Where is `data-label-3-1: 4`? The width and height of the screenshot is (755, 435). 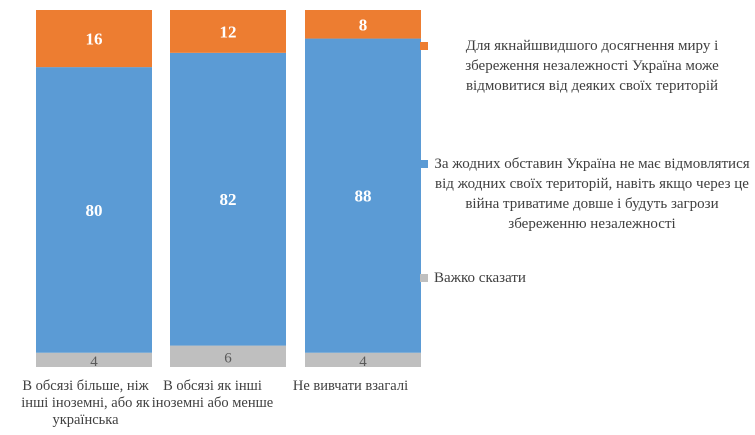
data-label-3-1: 4 is located at coordinates (363, 362).